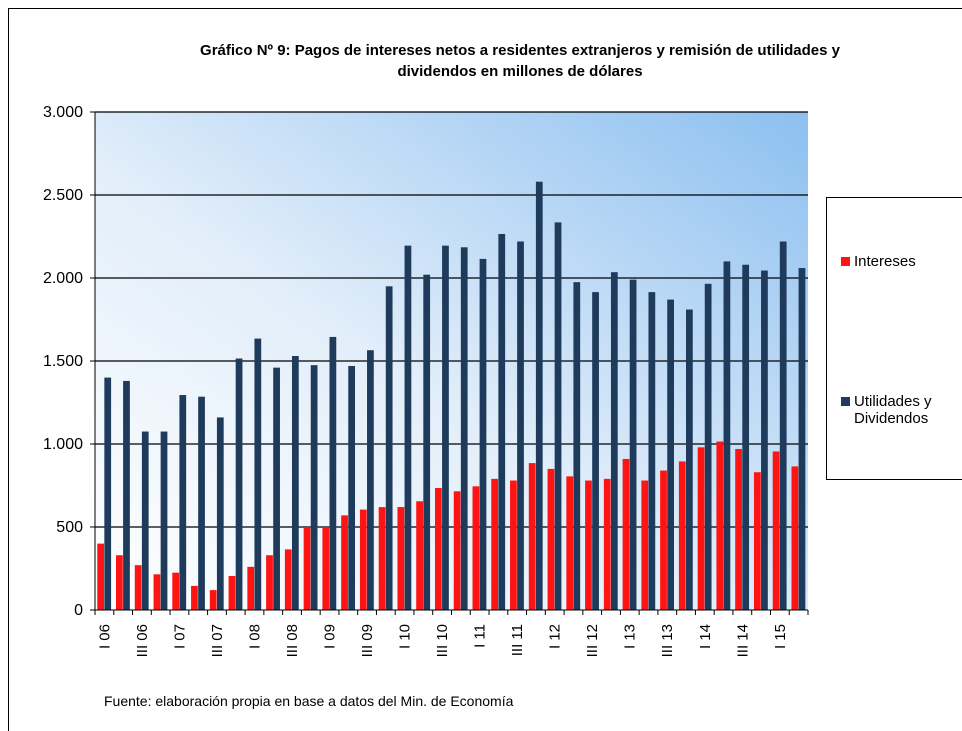  What do you see at coordinates (893, 410) in the screenshot?
I see `legend-label: Utilidades y Dividendos` at bounding box center [893, 410].